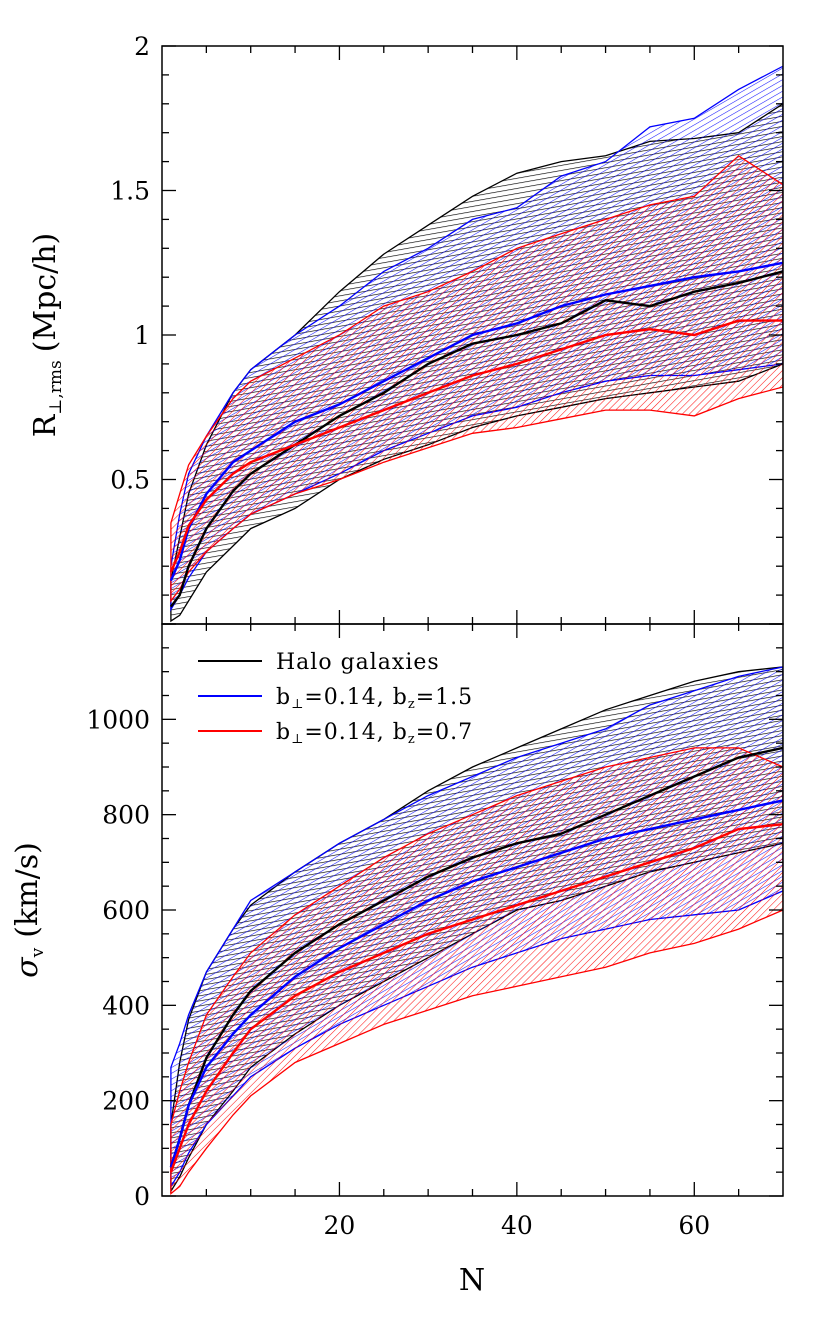 Image resolution: width=830 pixels, height=1331 pixels. I want to click on top-median-line-red, so click(476, 446).